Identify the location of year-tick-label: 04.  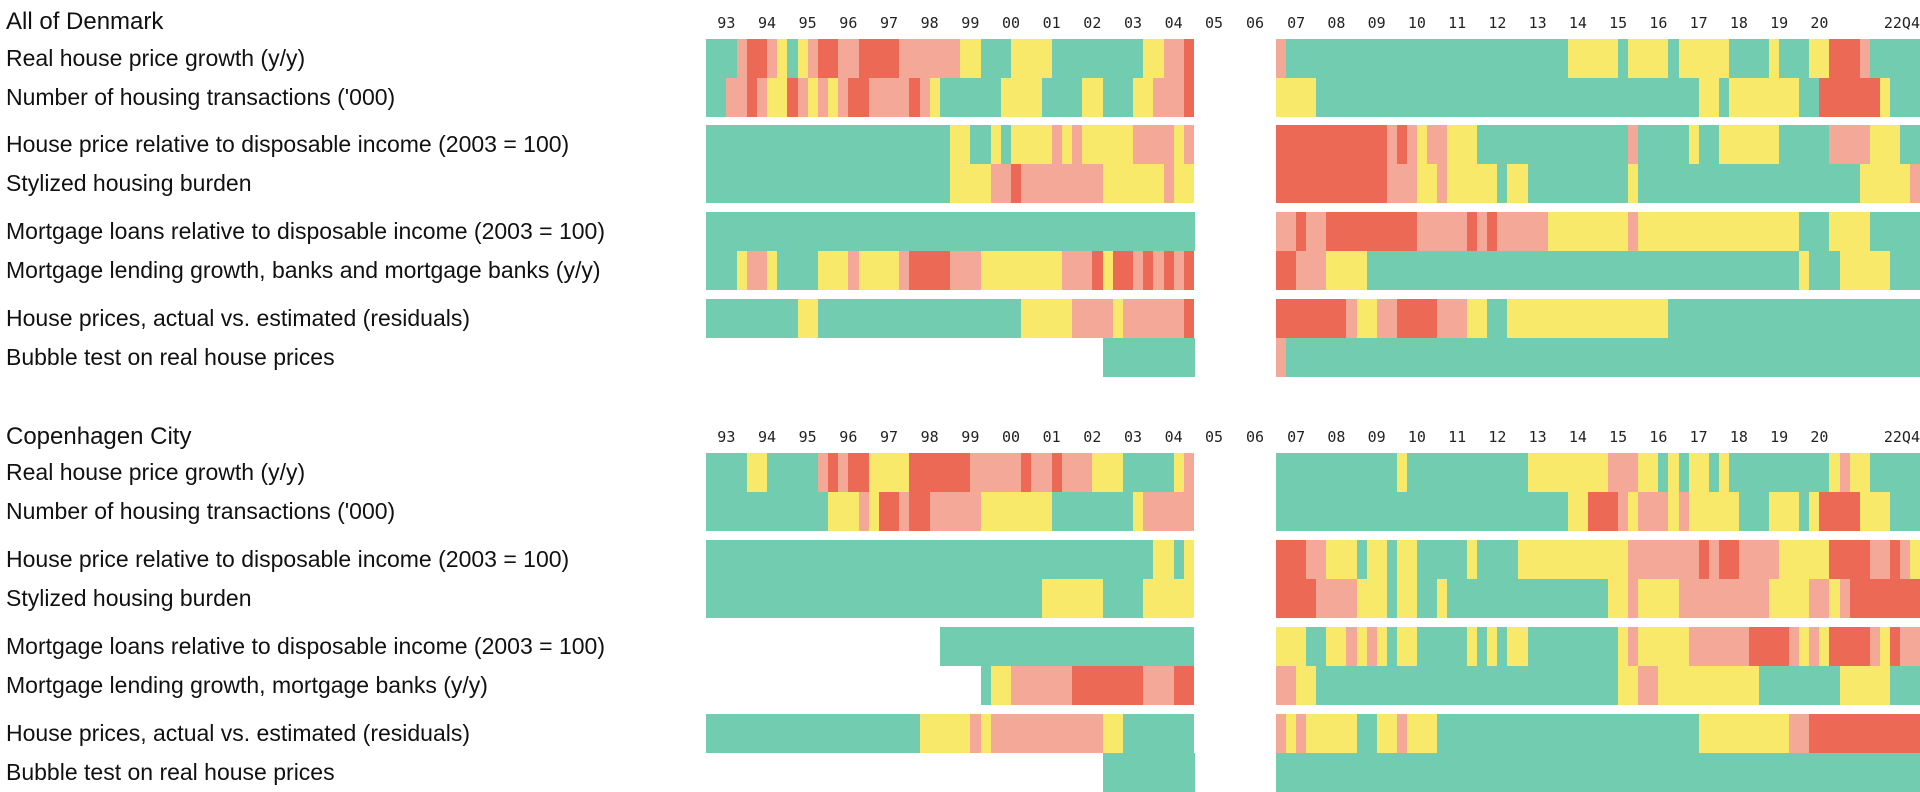
(1173, 437).